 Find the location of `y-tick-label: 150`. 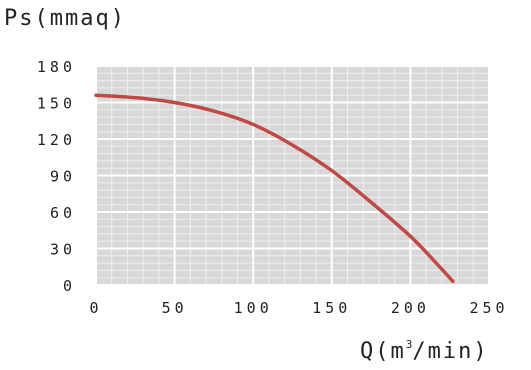

y-tick-label: 150 is located at coordinates (56, 104).